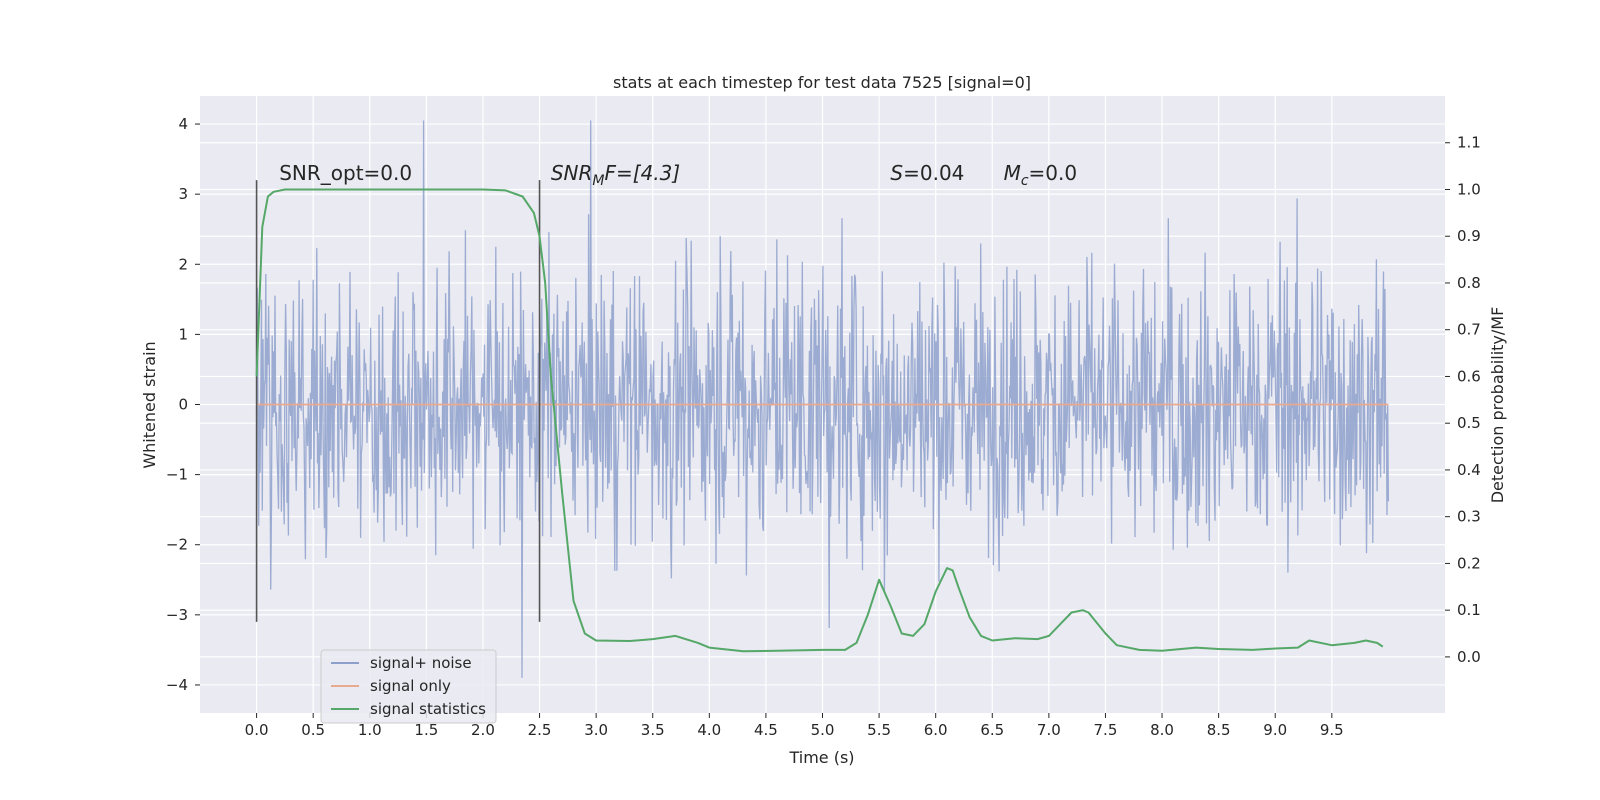  Describe the element at coordinates (483, 730) in the screenshot. I see `x-tick-label: 2.0` at that location.